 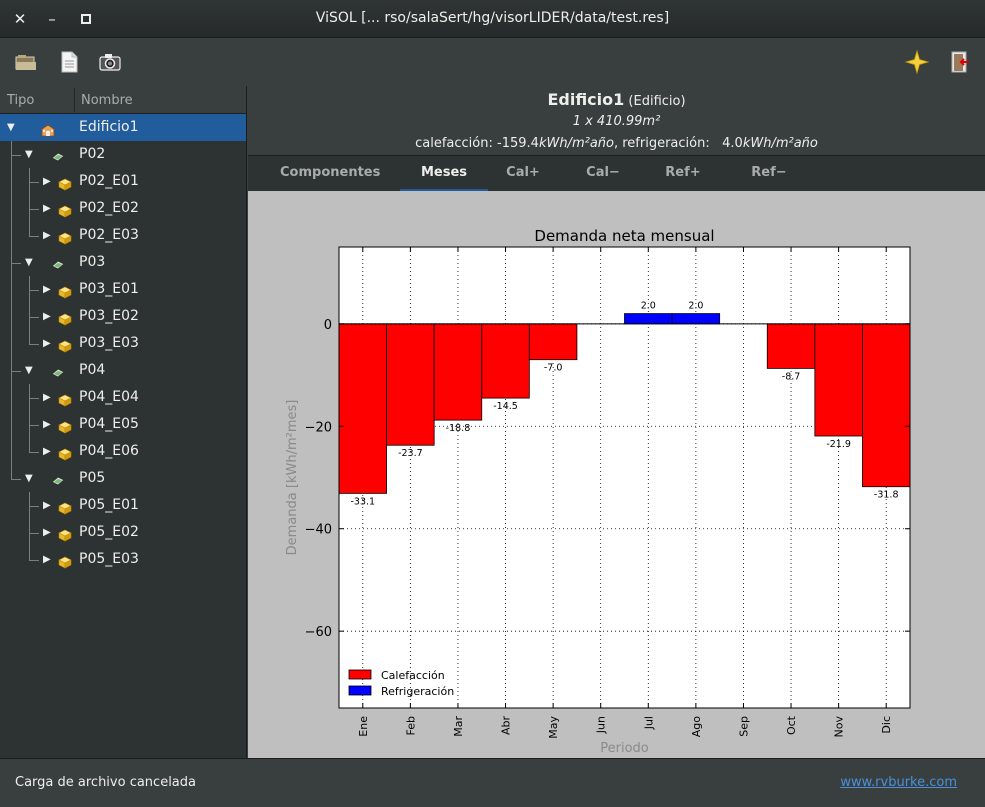 What do you see at coordinates (318, 427) in the screenshot?
I see `y-tick-label: −20` at bounding box center [318, 427].